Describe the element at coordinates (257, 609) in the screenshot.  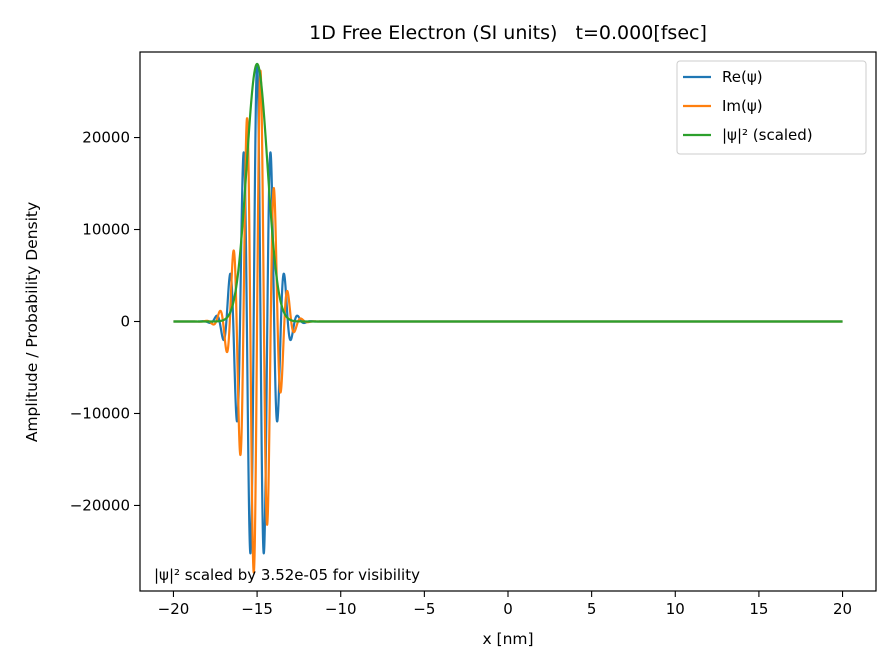
I see `x-tick-label: −15` at that location.